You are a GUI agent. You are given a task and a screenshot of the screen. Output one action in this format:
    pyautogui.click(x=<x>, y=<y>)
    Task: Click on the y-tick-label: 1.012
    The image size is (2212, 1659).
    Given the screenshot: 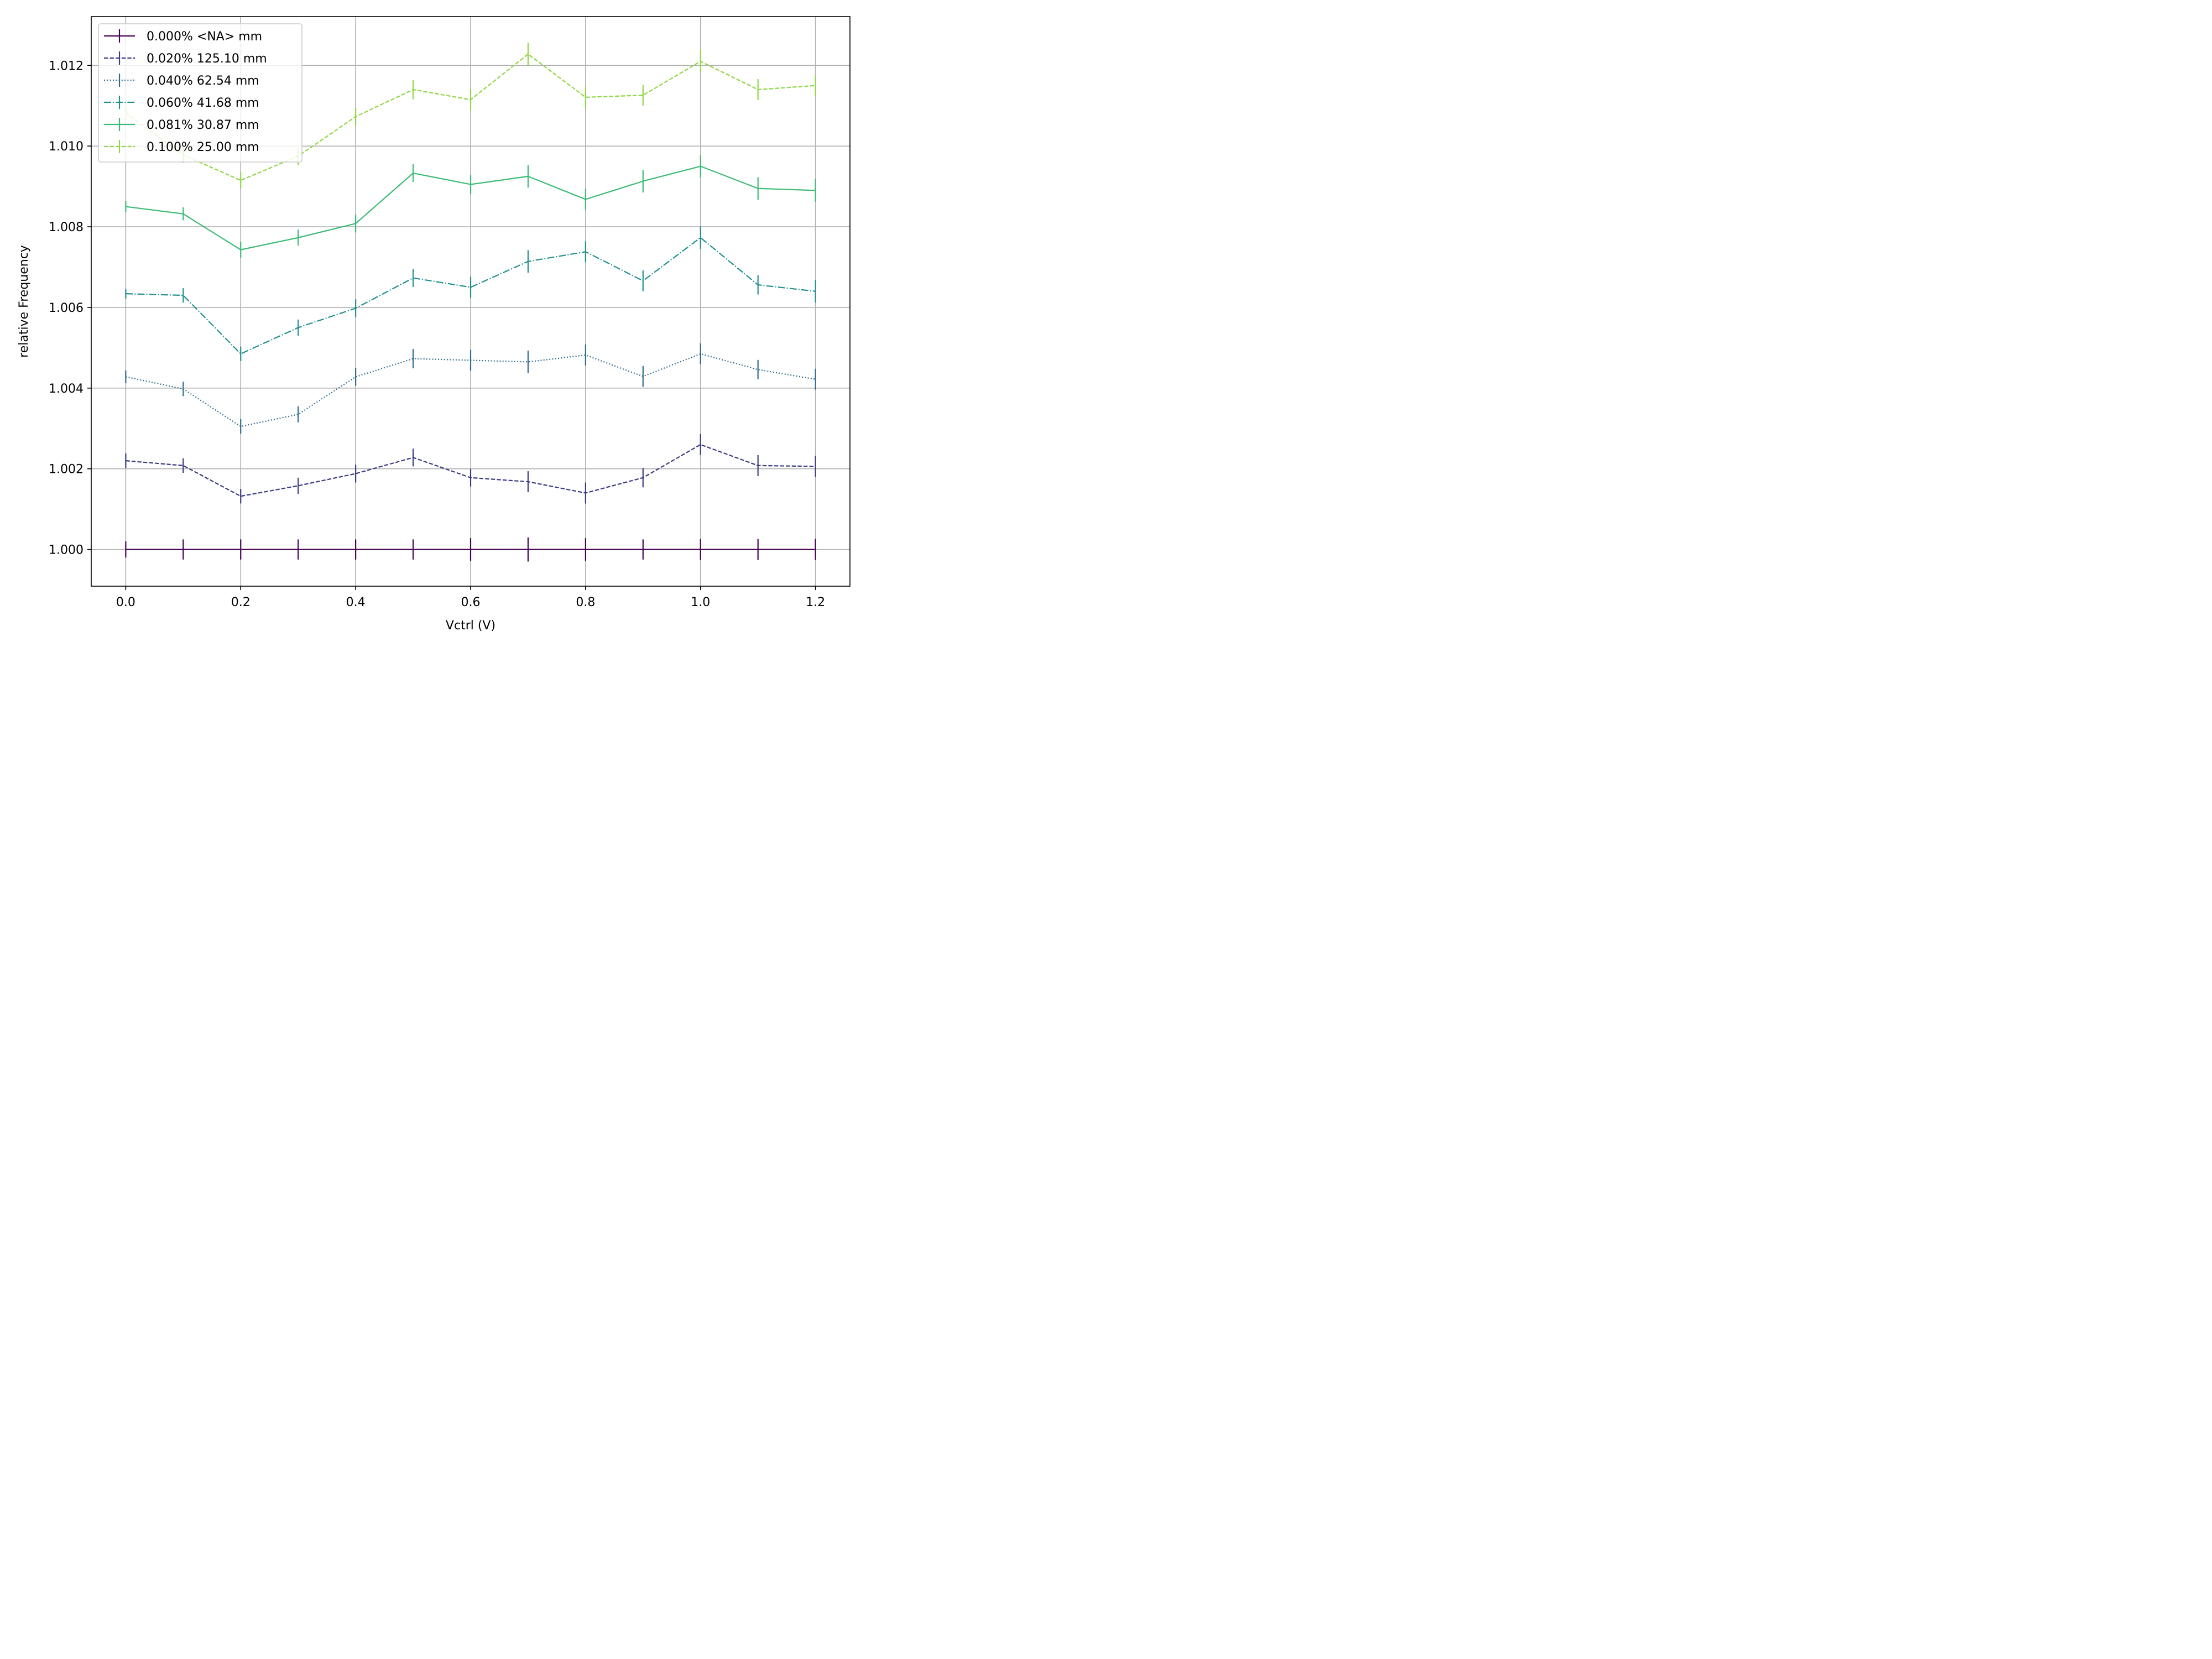 What is the action you would take?
    pyautogui.click(x=67, y=66)
    